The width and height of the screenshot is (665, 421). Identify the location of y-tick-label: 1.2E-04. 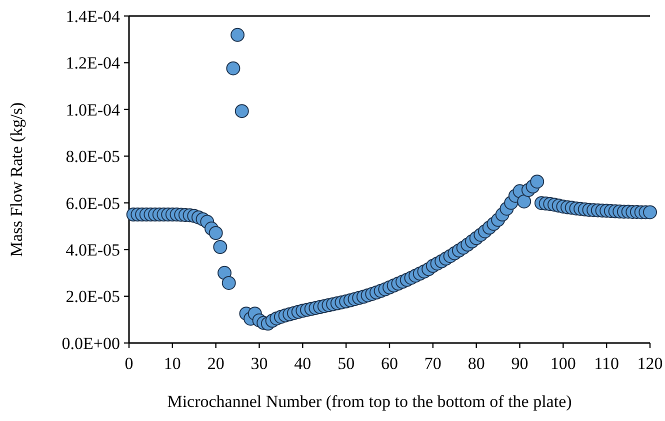
(93, 63).